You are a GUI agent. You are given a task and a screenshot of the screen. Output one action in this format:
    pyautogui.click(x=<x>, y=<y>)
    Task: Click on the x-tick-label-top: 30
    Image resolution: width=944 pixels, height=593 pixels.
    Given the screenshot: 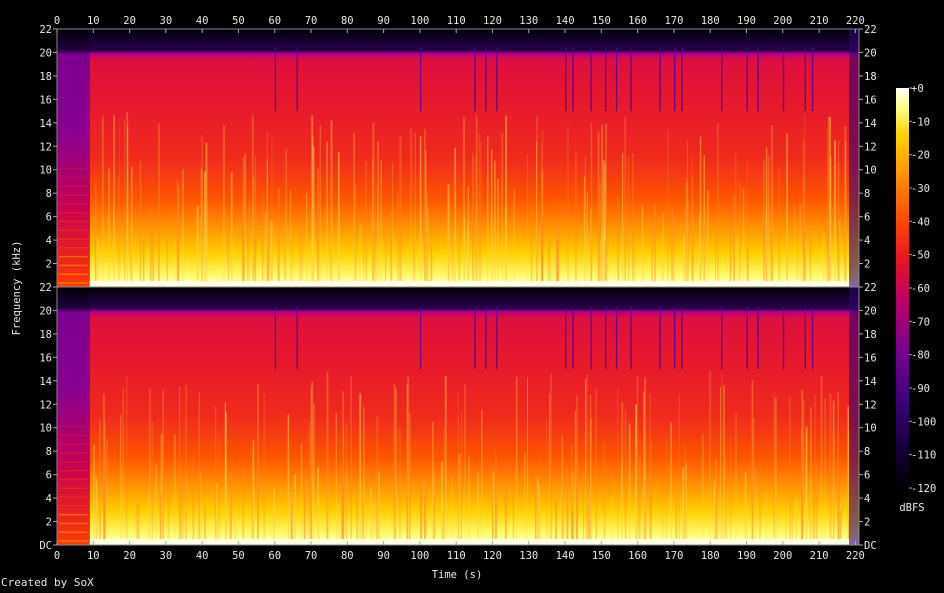 What is the action you would take?
    pyautogui.click(x=166, y=21)
    